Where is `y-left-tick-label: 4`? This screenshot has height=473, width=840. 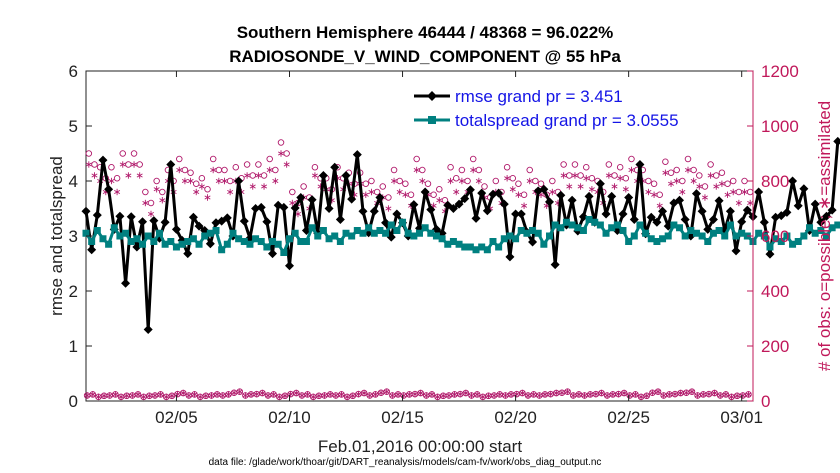 y-left-tick-label: 4 is located at coordinates (73, 181).